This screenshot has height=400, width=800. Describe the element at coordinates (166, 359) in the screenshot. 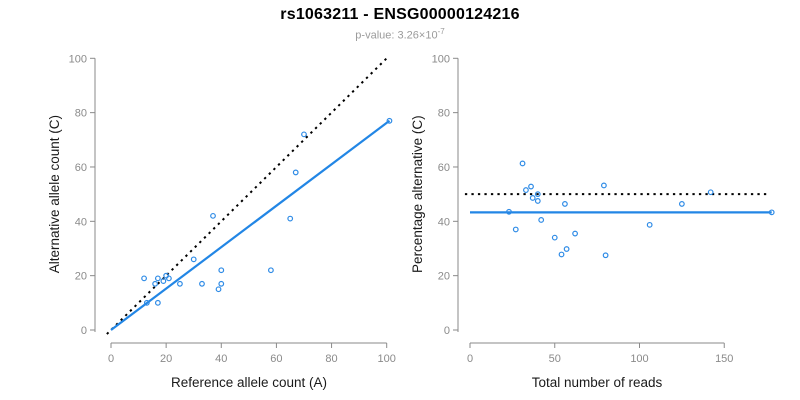

I see `x-tick-label: 20` at that location.